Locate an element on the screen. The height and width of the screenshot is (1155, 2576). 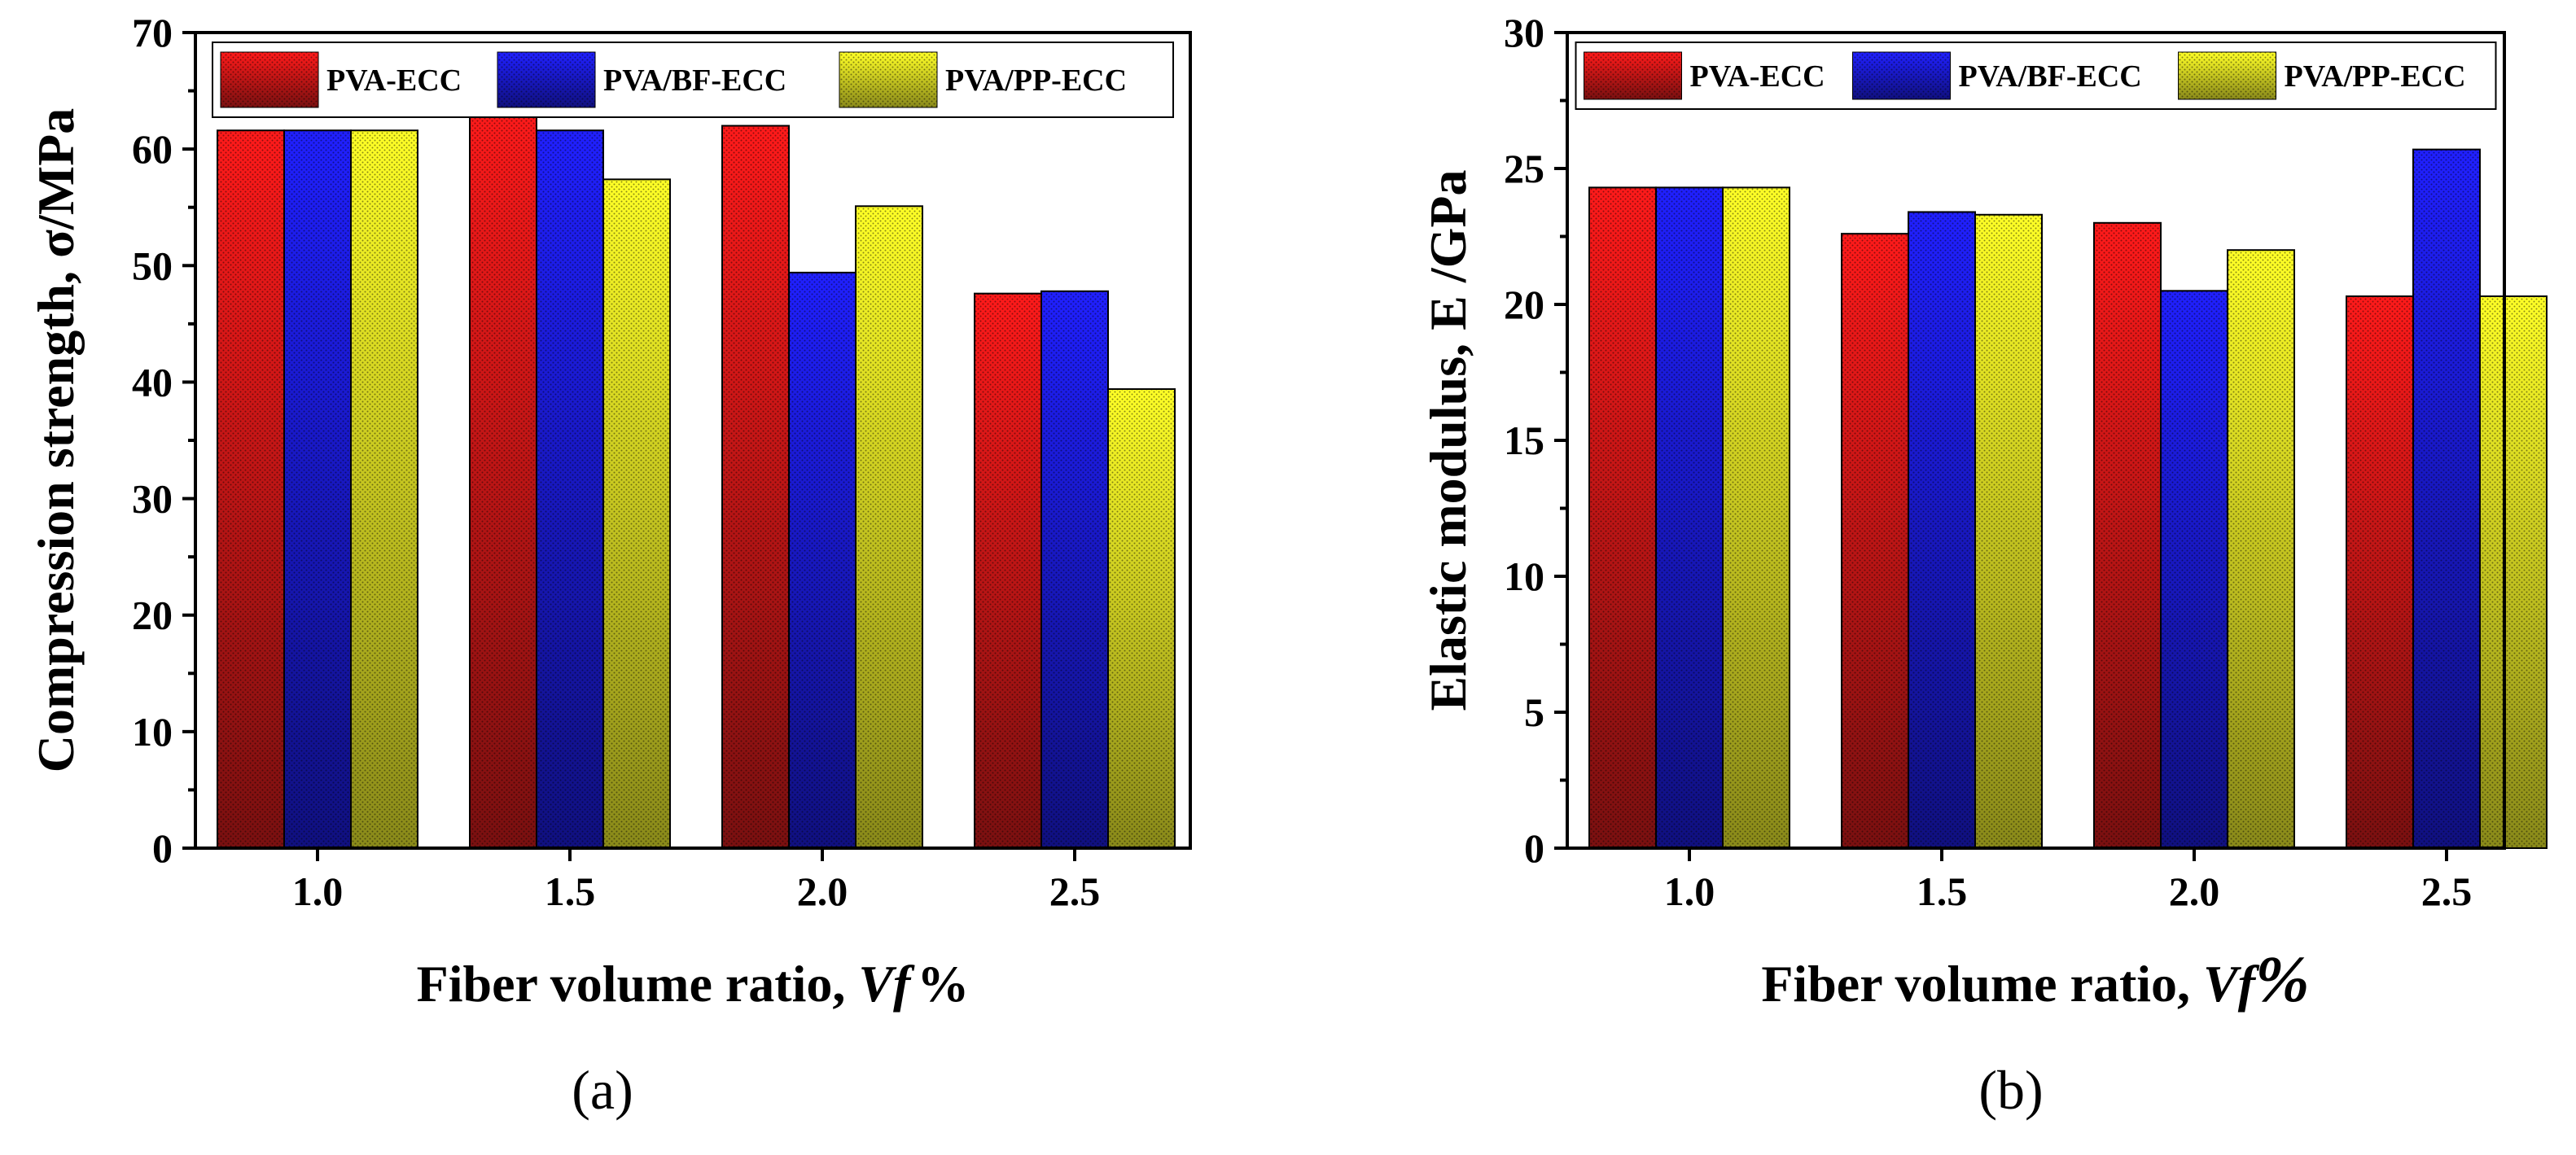
y-tick-label: 40 is located at coordinates (152, 382).